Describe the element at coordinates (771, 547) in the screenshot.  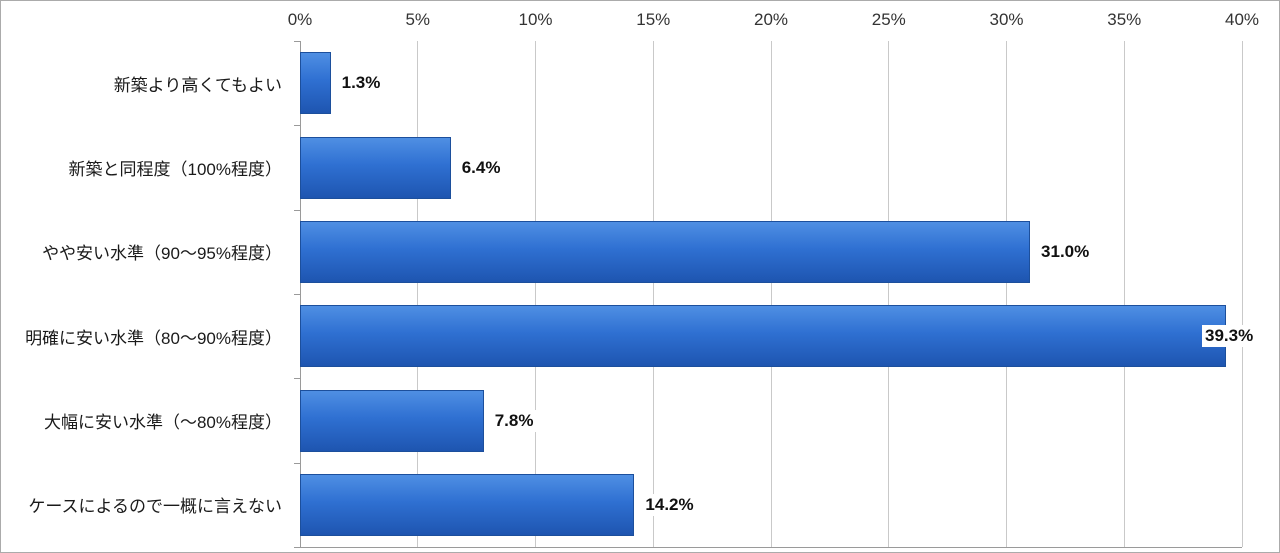
I see `bottom-axis-line` at that location.